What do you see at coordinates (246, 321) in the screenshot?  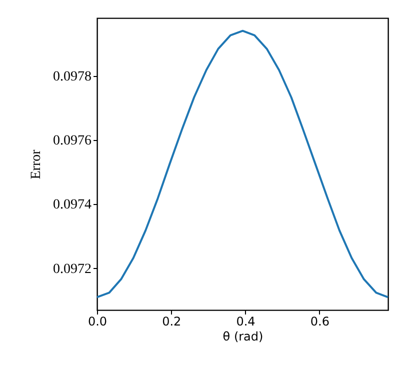 I see `x-tick-label: 0.4` at bounding box center [246, 321].